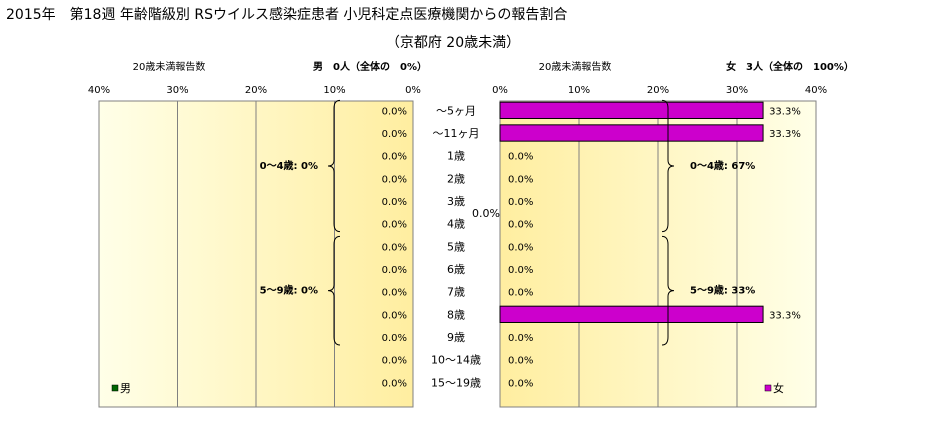 The width and height of the screenshot is (944, 443). What do you see at coordinates (456, 292) in the screenshot?
I see `category-label: 7歳` at bounding box center [456, 292].